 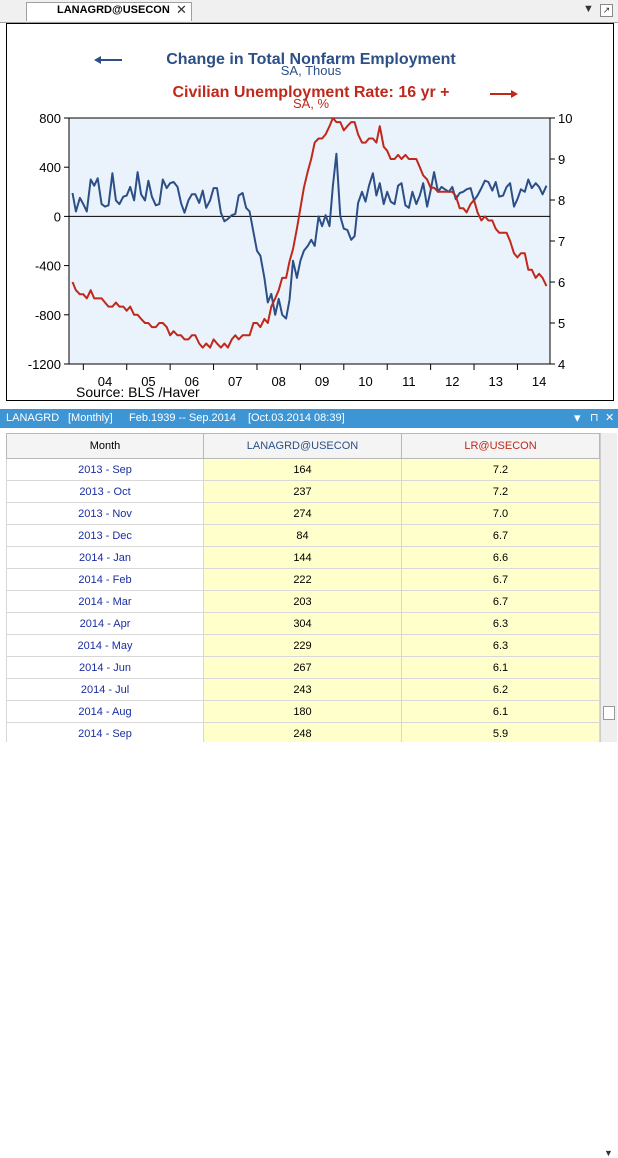 I want to click on cell-lanagrd: 164, so click(x=302, y=469).